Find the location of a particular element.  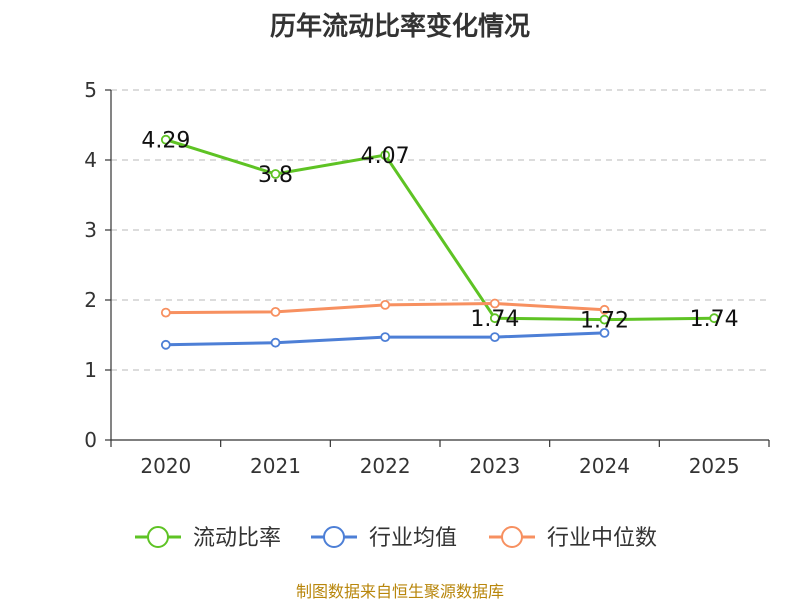

x-tick-label: 2020 is located at coordinates (165, 466).